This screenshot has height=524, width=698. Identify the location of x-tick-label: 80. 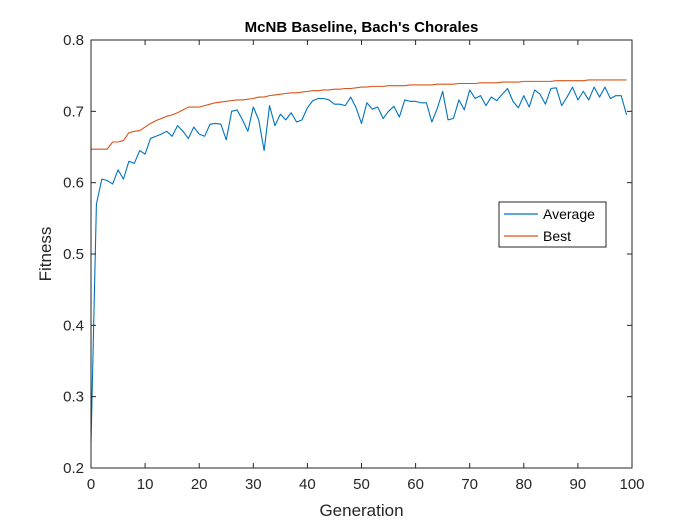
(523, 484).